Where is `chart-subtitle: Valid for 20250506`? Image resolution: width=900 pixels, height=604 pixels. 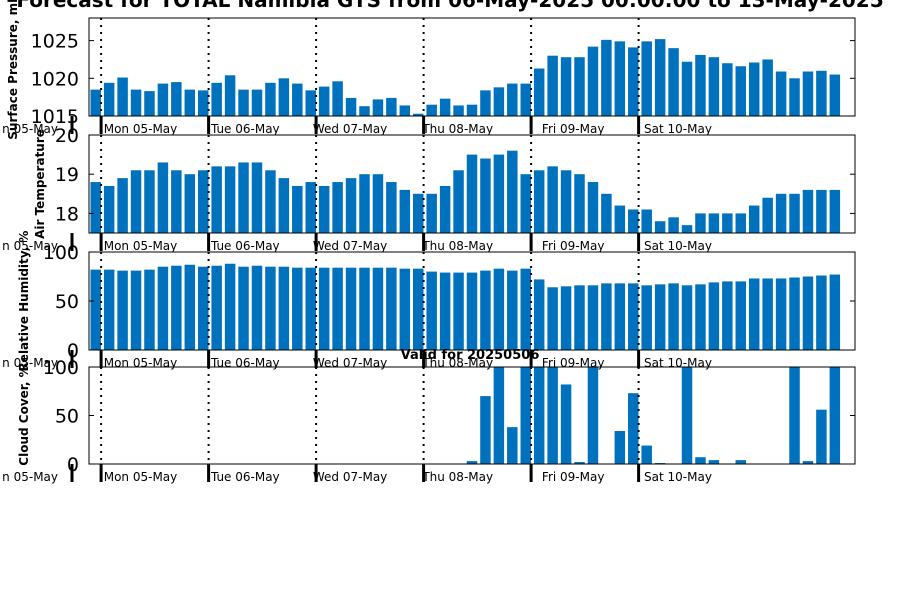
chart-subtitle: Valid for 20250506 is located at coordinates (470, 355).